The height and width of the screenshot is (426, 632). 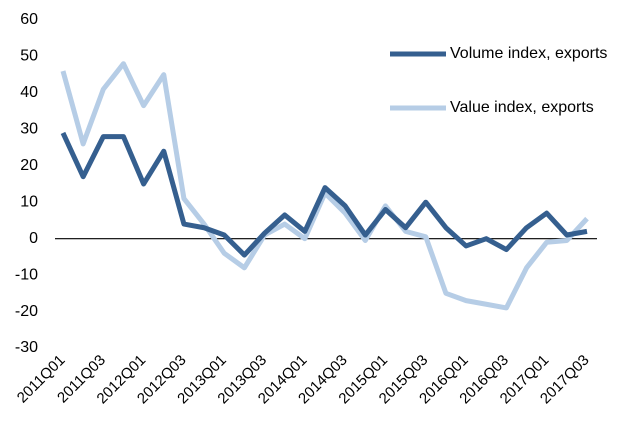 What do you see at coordinates (29, 165) in the screenshot?
I see `y-tick-label: 20` at bounding box center [29, 165].